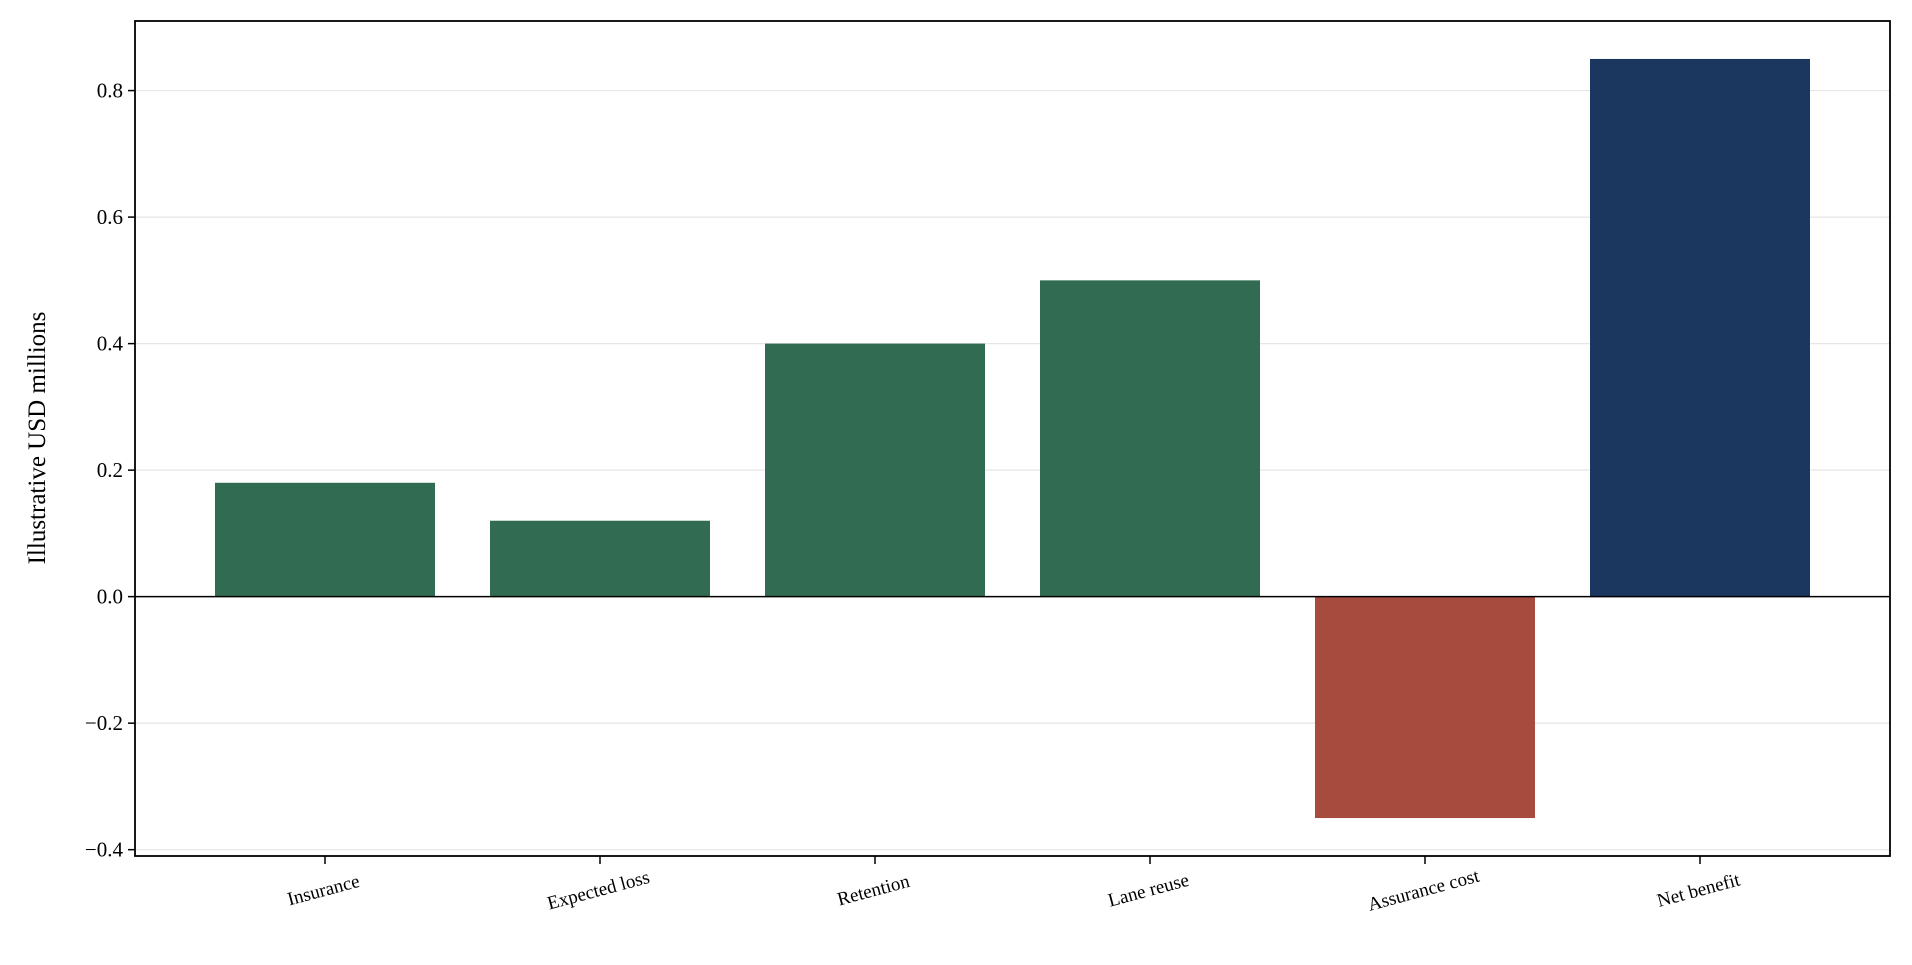 Image resolution: width=1912 pixels, height=965 pixels. I want to click on y-tick-label: 0.8, so click(110, 91).